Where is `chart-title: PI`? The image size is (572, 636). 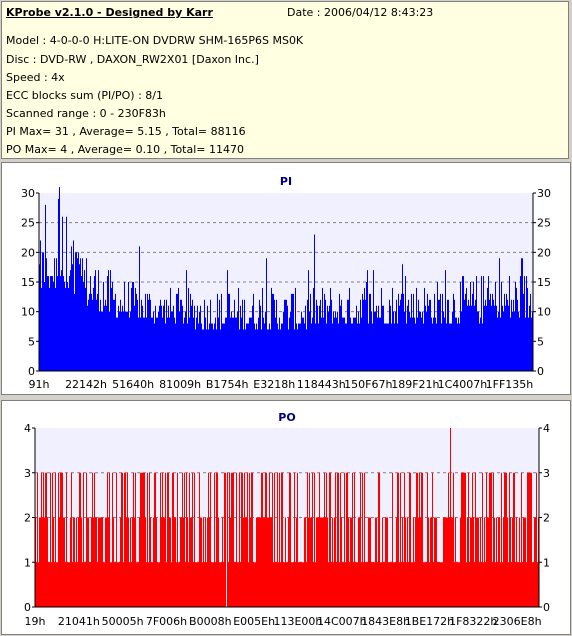 chart-title: PI is located at coordinates (286, 181).